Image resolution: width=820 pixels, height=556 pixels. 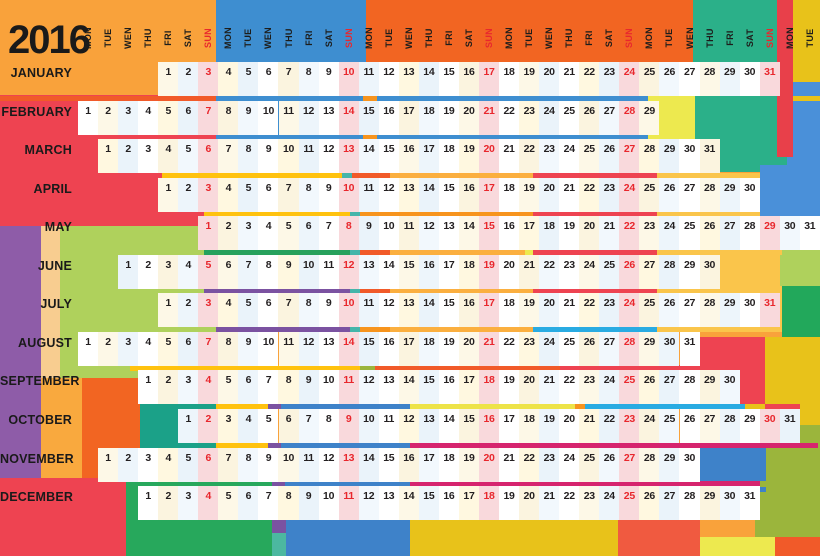 What do you see at coordinates (549, 348) in the screenshot?
I see `day-cell: 24` at bounding box center [549, 348].